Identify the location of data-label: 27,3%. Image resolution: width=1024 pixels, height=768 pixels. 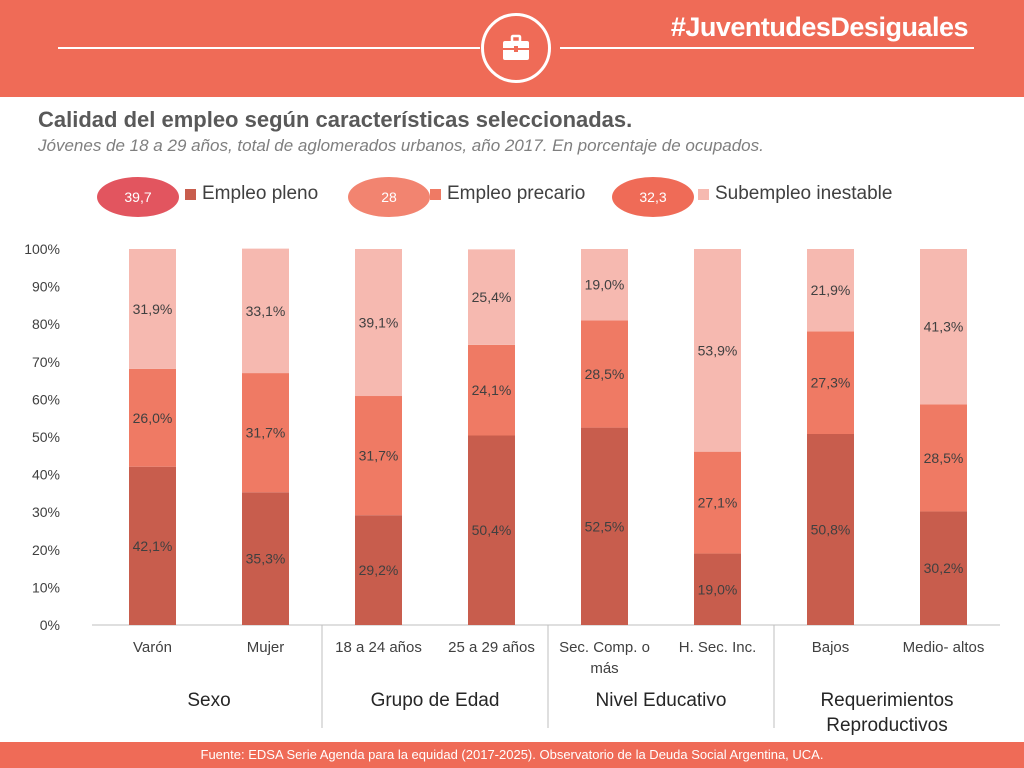
(831, 383).